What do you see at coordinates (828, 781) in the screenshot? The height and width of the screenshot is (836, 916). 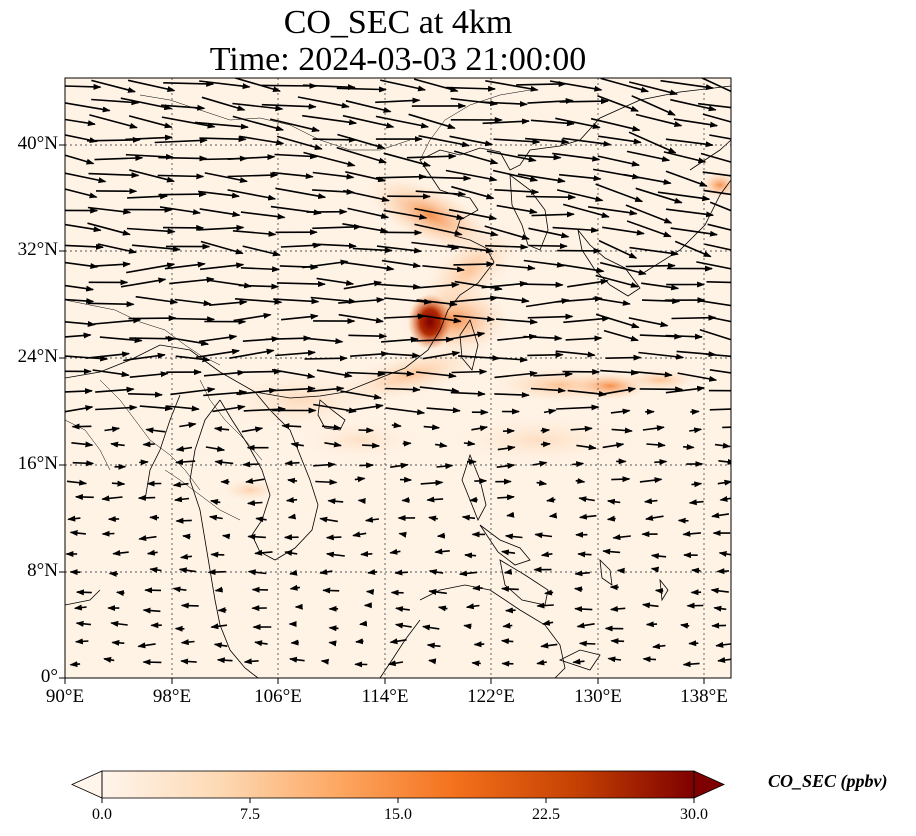 I see `colorbar-title: CO_SEC (ppbv)` at bounding box center [828, 781].